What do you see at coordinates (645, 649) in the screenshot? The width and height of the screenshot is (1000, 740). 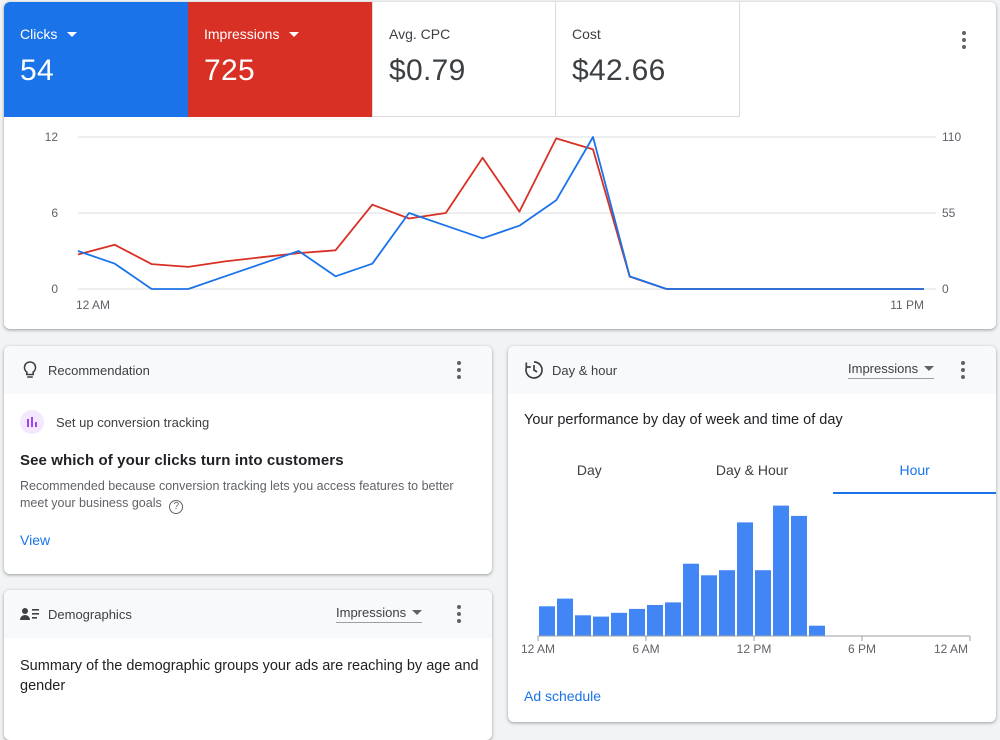 I see `x-tick-label: 6 AM` at bounding box center [645, 649].